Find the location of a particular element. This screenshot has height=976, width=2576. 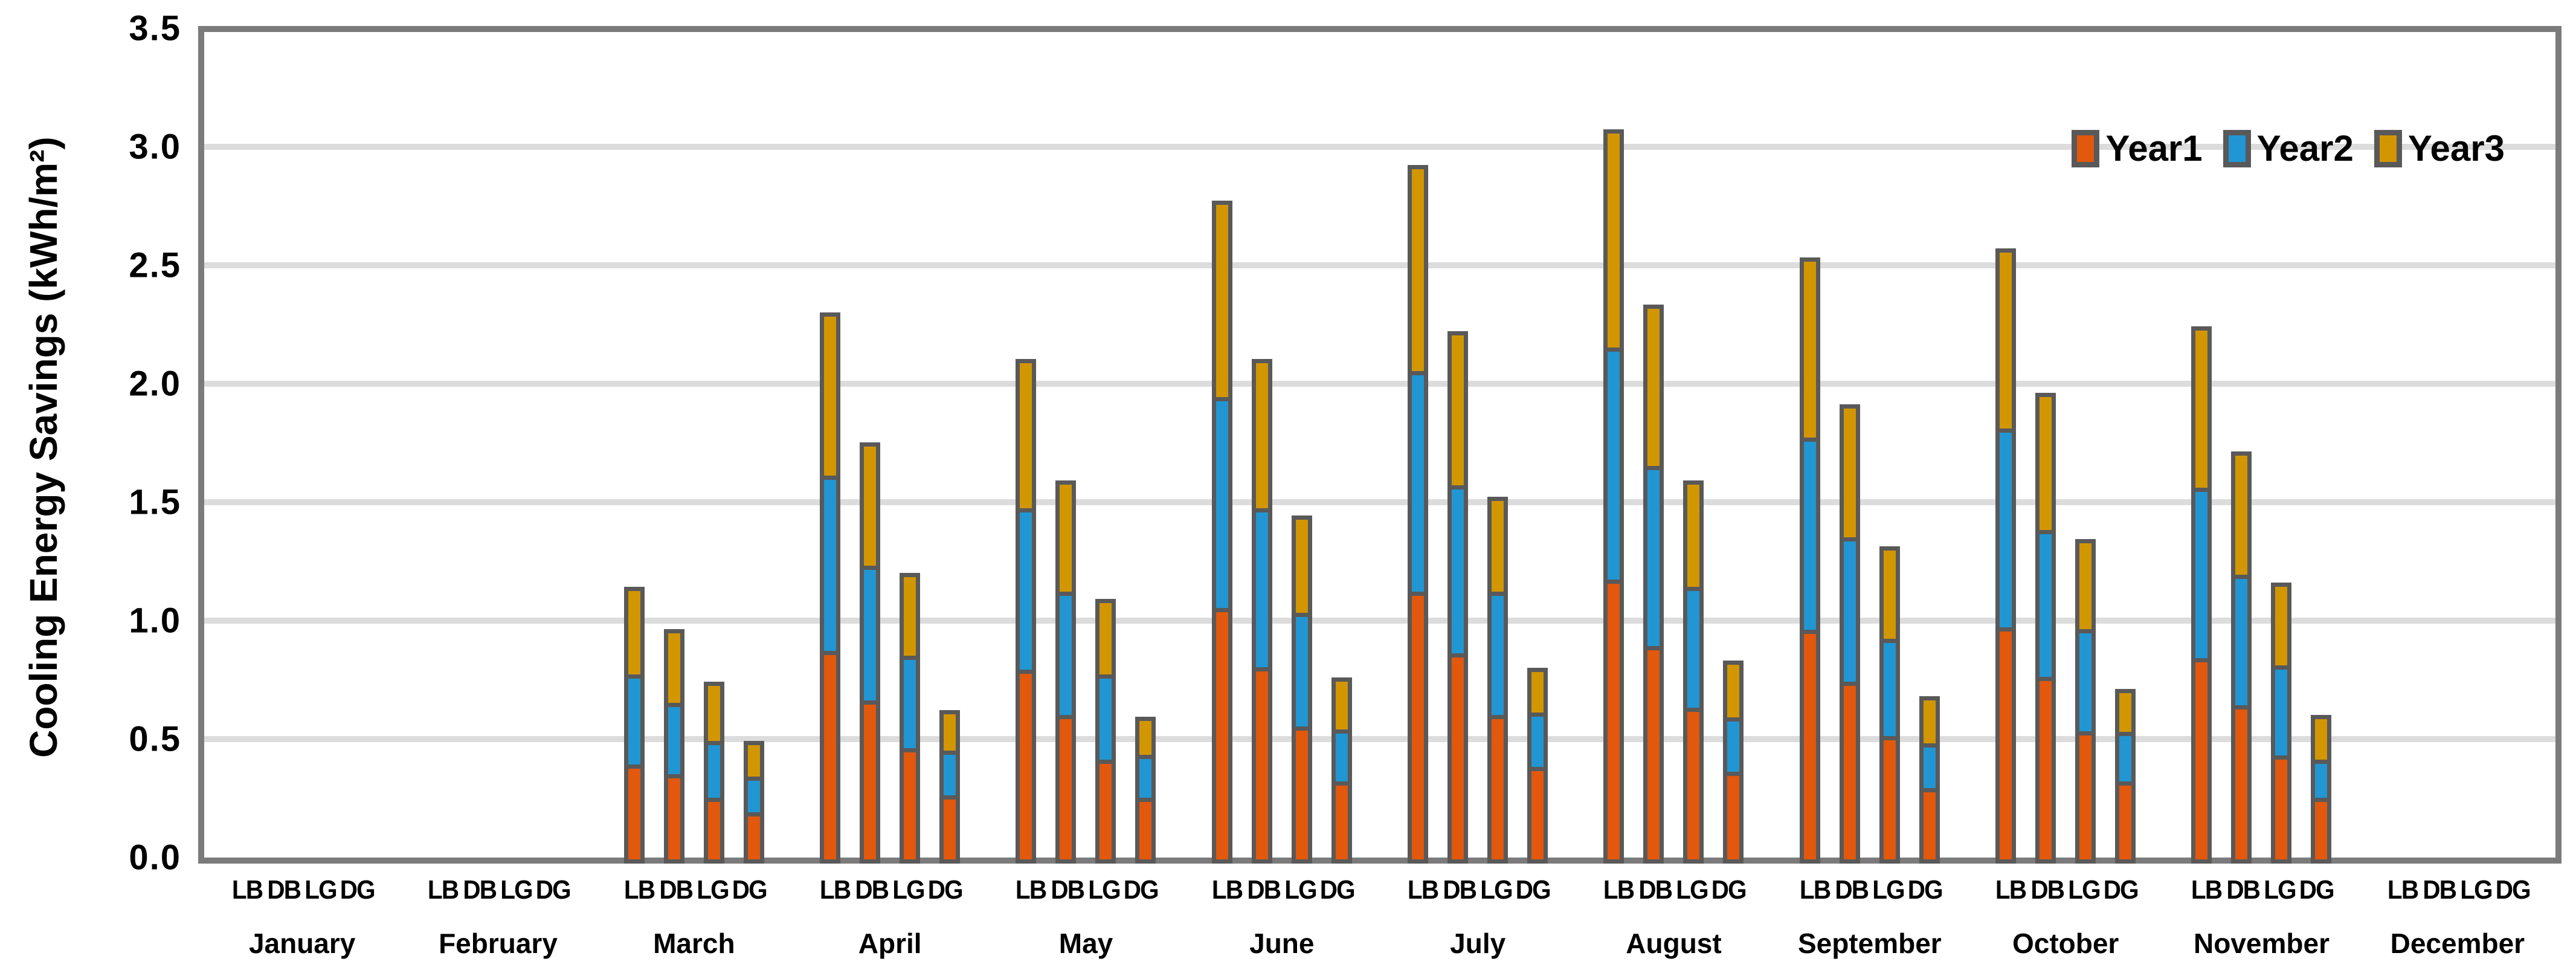

bar-lg-july is located at coordinates (1498, 451).